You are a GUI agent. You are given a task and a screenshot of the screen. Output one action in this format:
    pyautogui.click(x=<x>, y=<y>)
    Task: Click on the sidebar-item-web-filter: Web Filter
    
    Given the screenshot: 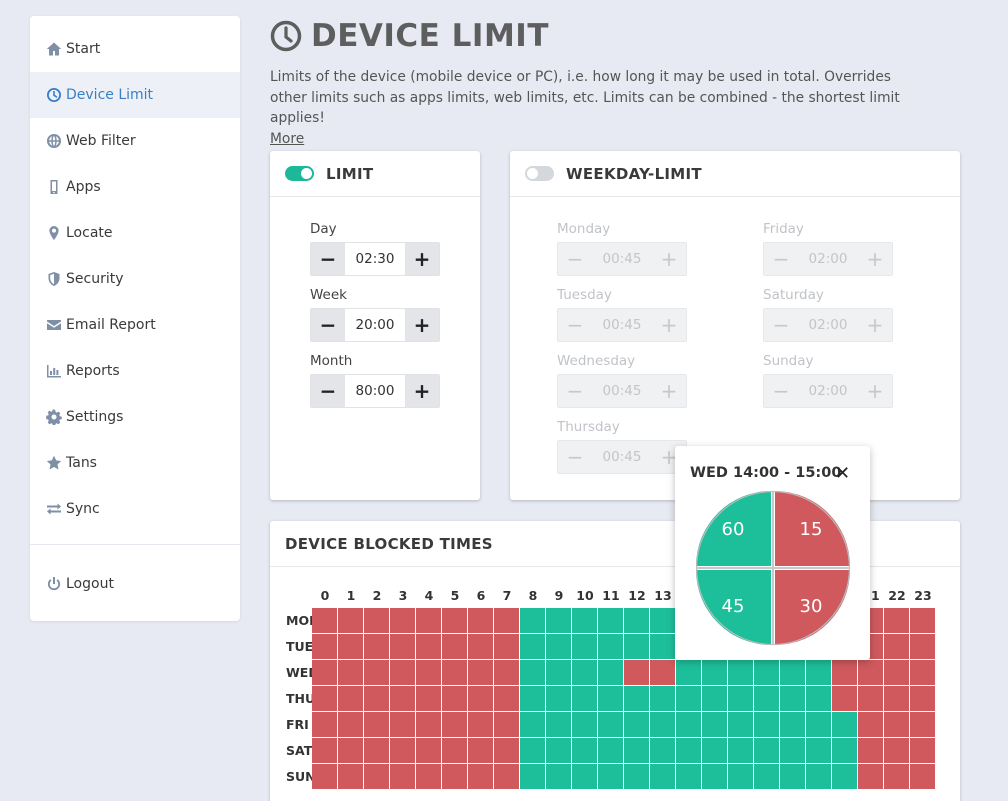 What is the action you would take?
    pyautogui.click(x=135, y=141)
    